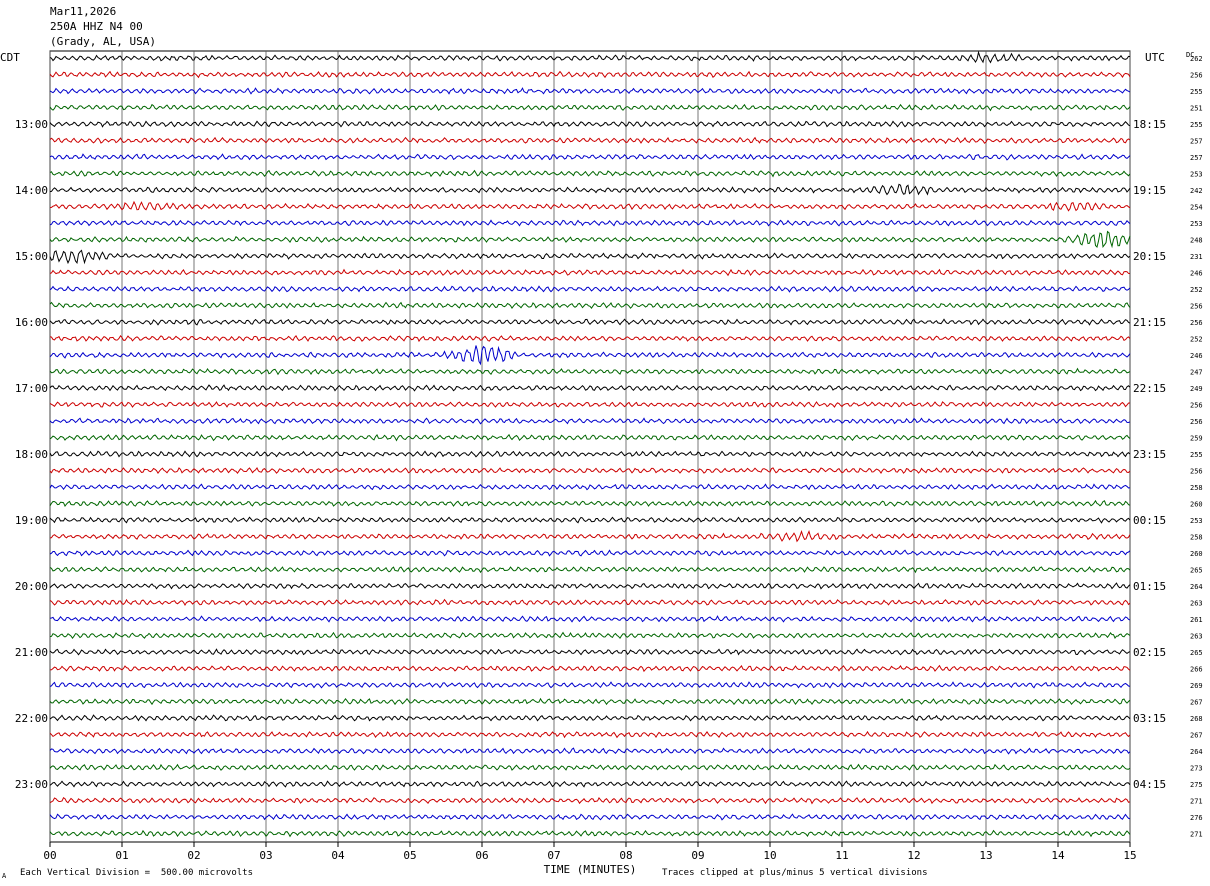 The width and height of the screenshot is (1210, 886). What do you see at coordinates (31, 718) in the screenshot?
I see `left-hour-label: 22:00` at bounding box center [31, 718].